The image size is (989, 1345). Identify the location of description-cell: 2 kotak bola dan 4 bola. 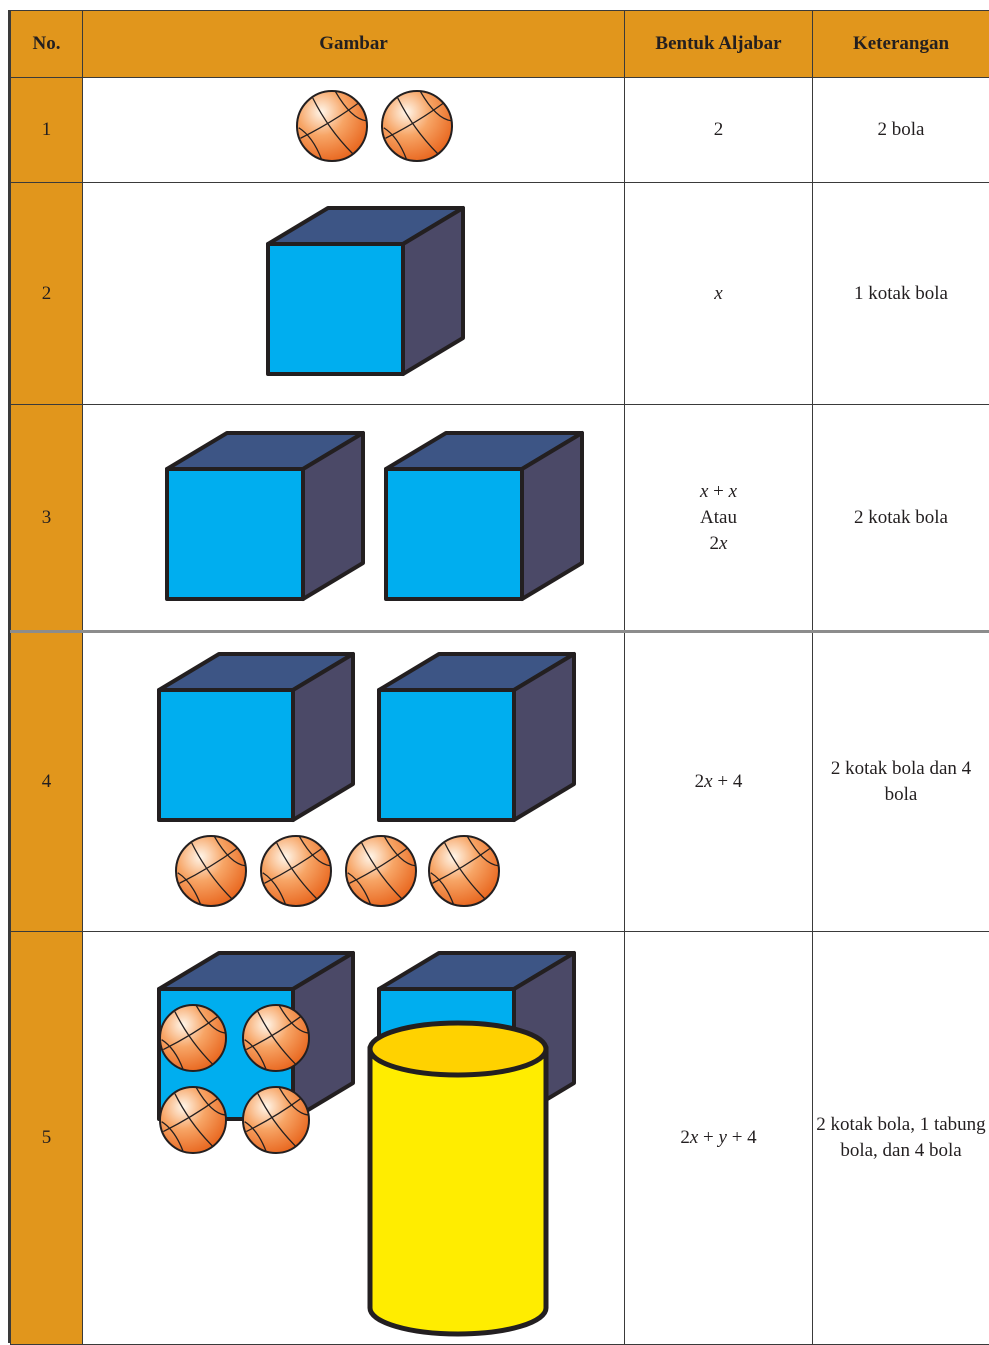
(901, 782).